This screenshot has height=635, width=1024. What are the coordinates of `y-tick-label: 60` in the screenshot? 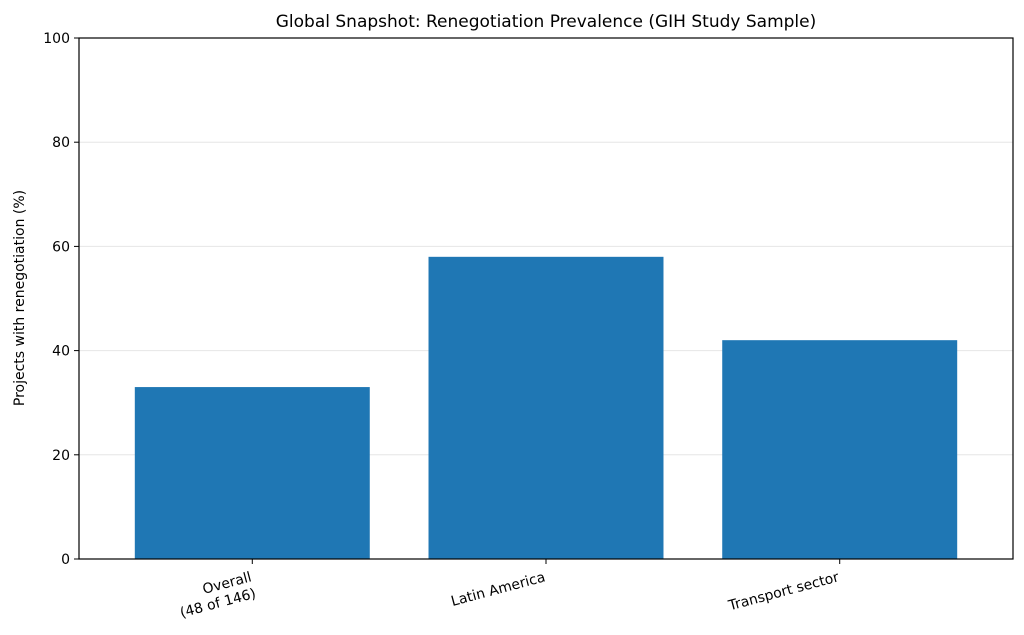 It's located at (61, 247).